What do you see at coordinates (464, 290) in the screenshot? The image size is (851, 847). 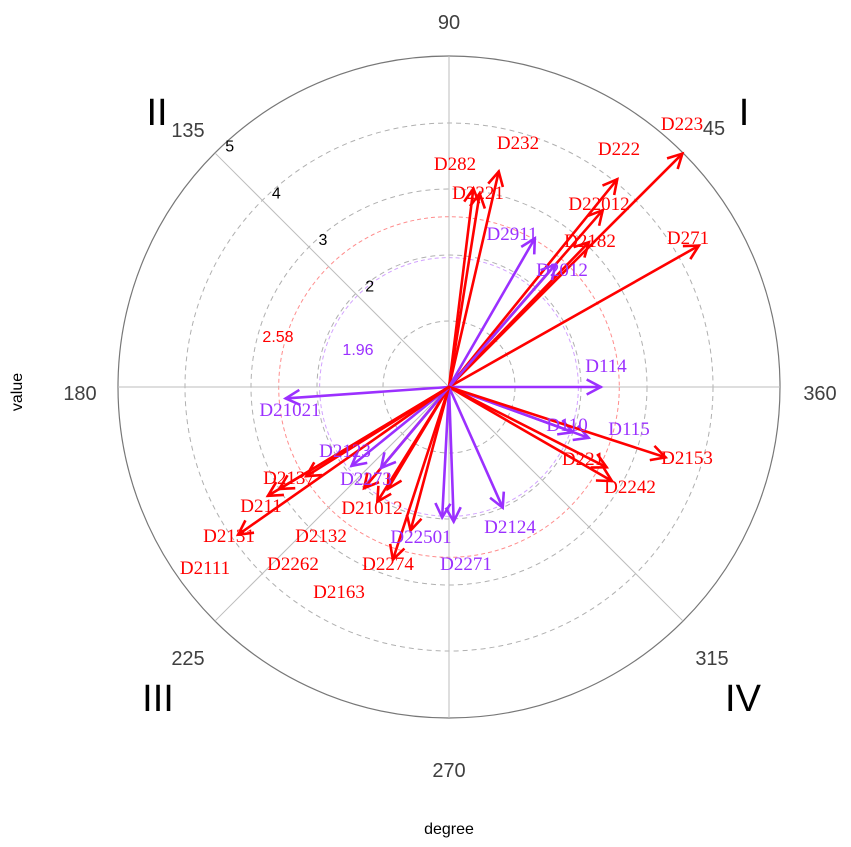 I see `vector-shaft-D2221` at bounding box center [464, 290].